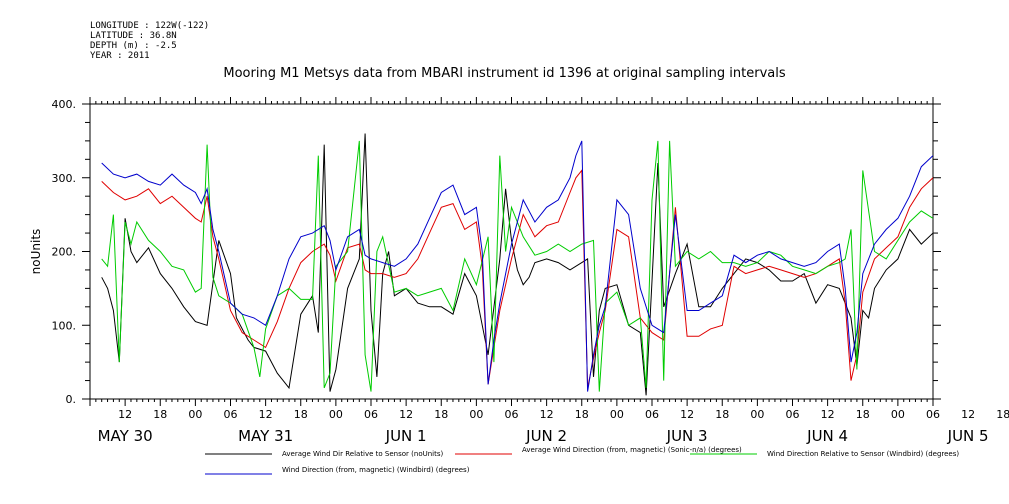 The image size is (1009, 504). What do you see at coordinates (120, 56) in the screenshot?
I see `year-label: YEAR : 2011` at bounding box center [120, 56].